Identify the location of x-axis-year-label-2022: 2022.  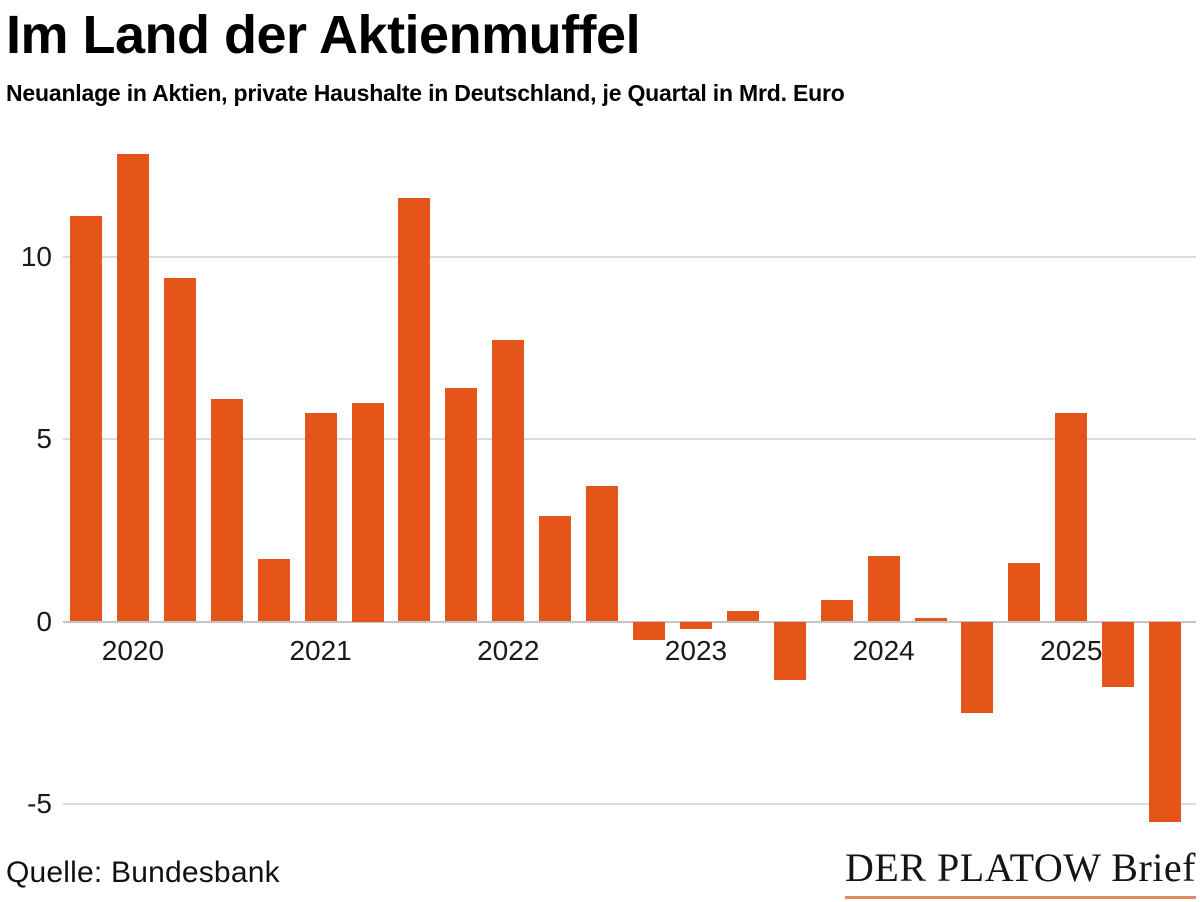
(508, 650).